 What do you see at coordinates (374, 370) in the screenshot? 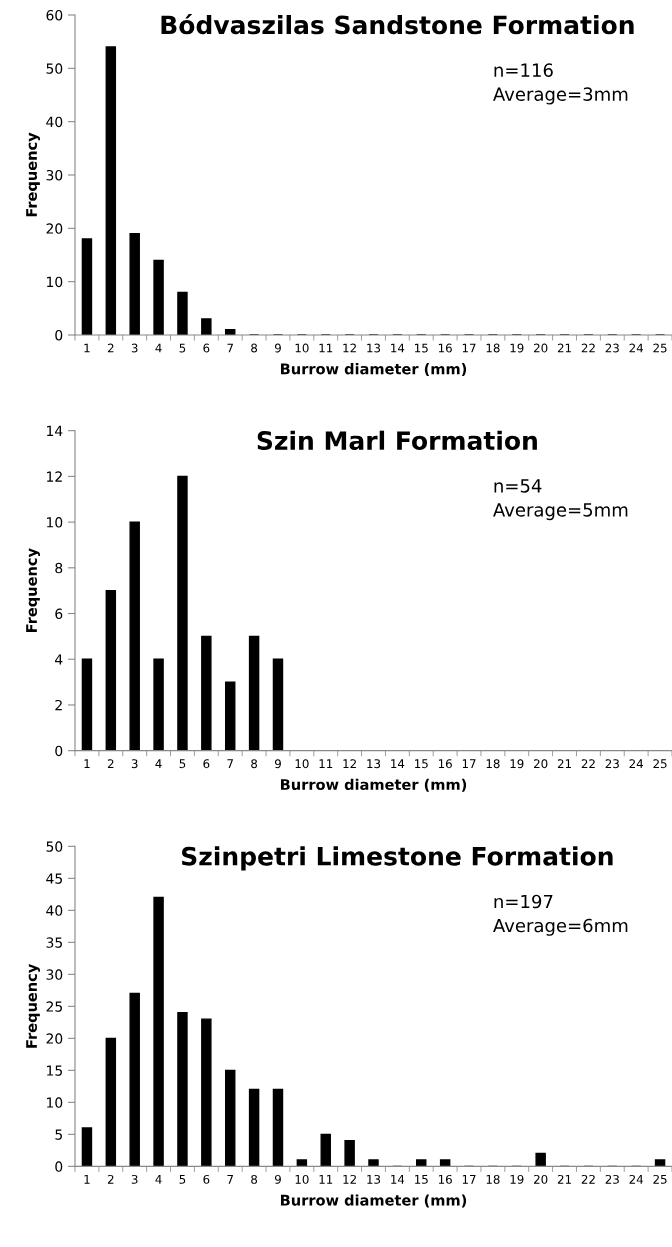
I see `x-axis-title: Burrow diameter (mm)` at bounding box center [374, 370].